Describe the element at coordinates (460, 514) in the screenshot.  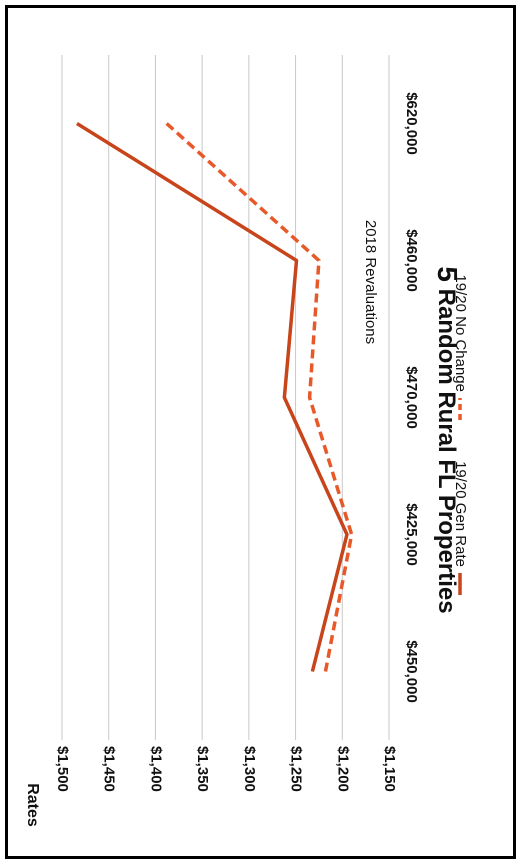
I see `legend-label: 19/20 Gen Rate` at that location.